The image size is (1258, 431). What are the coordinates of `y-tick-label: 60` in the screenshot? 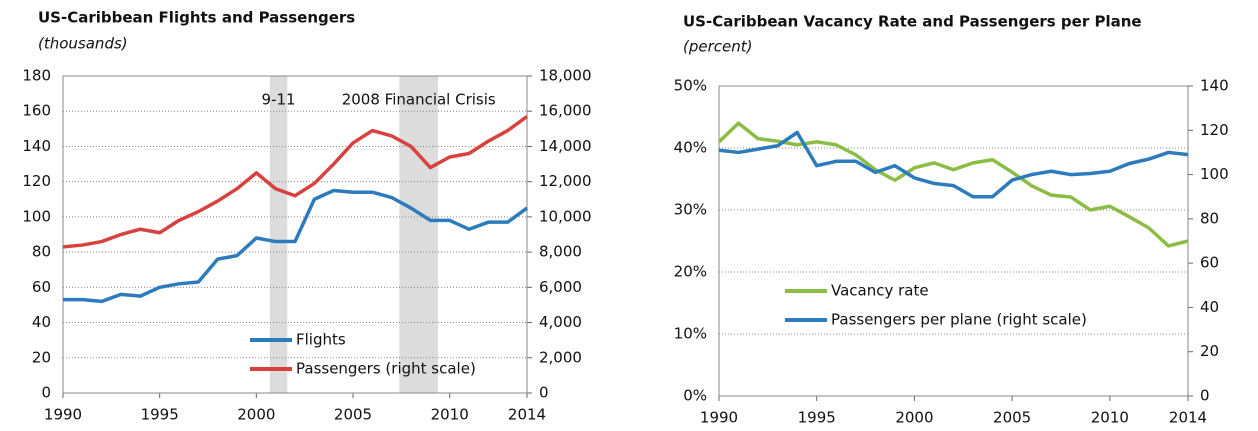 It's located at (41, 287).